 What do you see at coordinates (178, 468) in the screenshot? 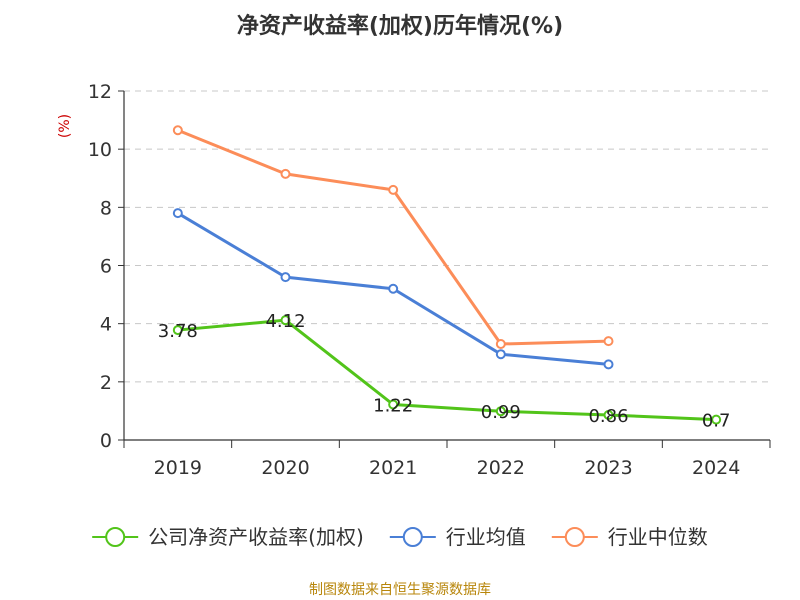
I see `x-tick-label: 2019` at bounding box center [178, 468].